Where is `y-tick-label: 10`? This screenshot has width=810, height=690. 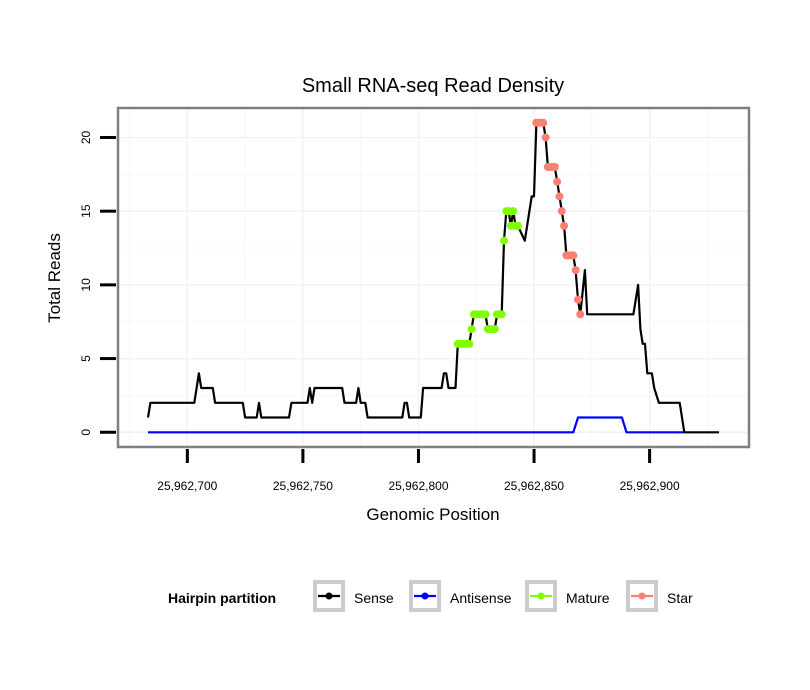 y-tick-label: 10 is located at coordinates (86, 285).